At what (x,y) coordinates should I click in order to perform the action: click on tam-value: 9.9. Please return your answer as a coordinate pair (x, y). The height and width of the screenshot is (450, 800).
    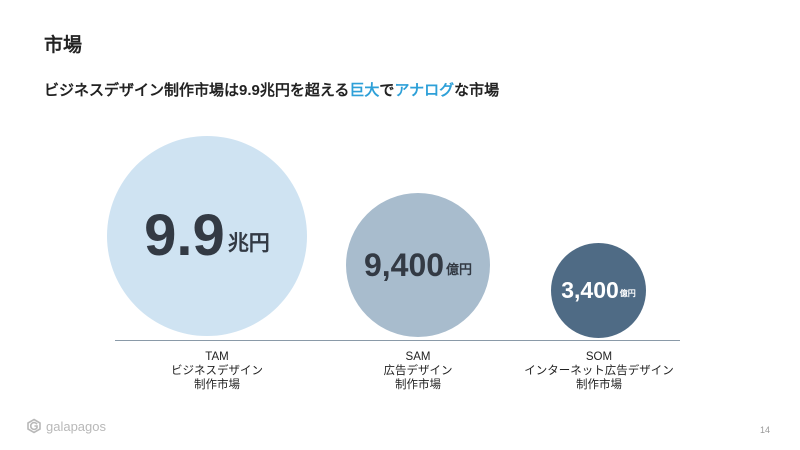
    Looking at the image, I should click on (184, 235).